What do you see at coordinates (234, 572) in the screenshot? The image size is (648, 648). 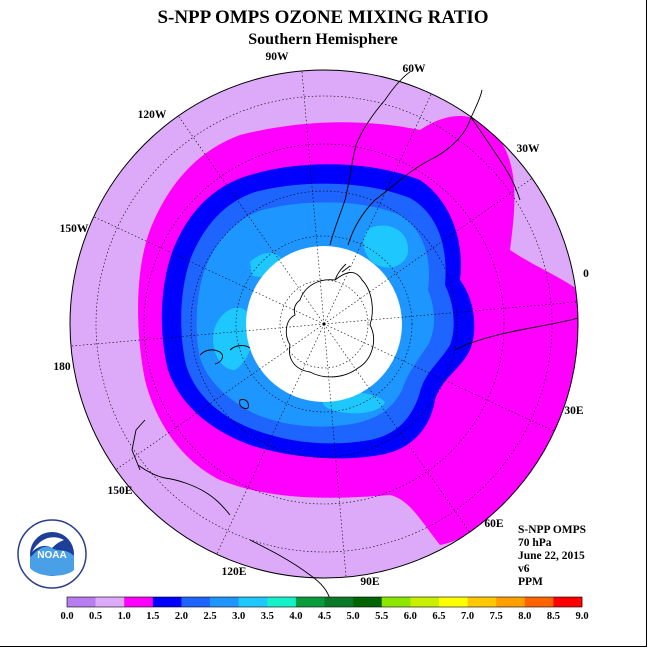 I see `longitude-label: 120E` at bounding box center [234, 572].